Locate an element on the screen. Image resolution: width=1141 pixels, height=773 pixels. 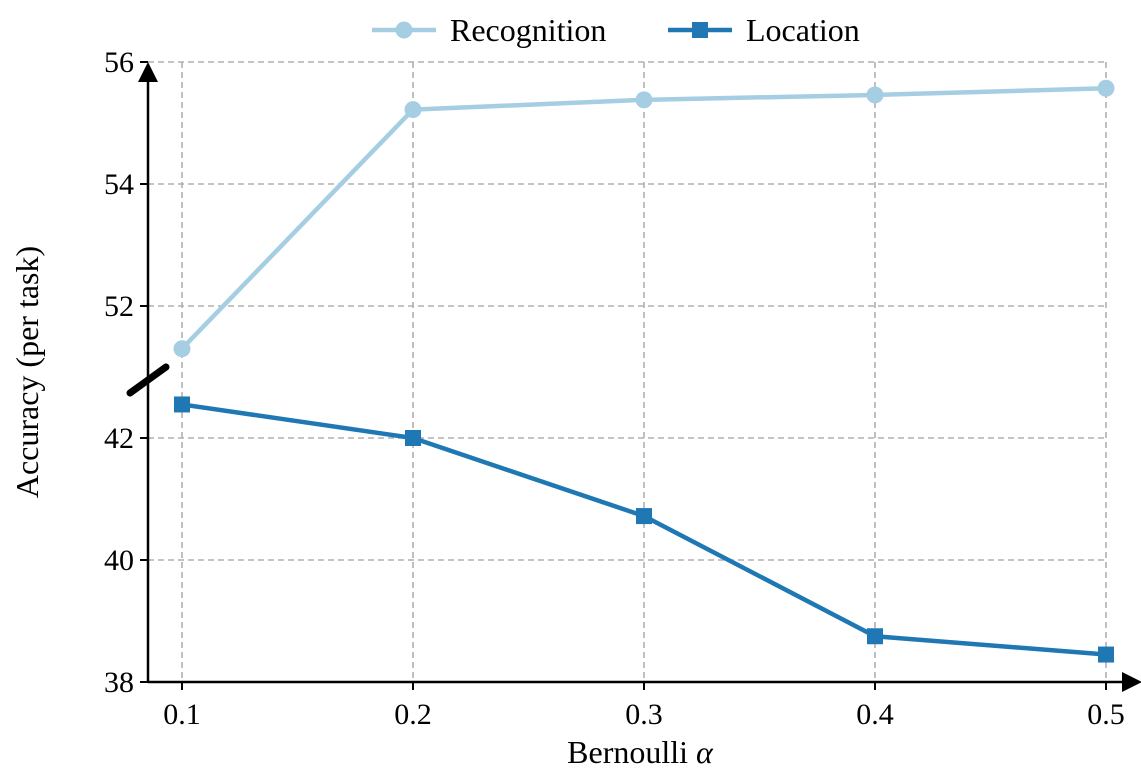
legend-label-location: Location is located at coordinates (803, 30).